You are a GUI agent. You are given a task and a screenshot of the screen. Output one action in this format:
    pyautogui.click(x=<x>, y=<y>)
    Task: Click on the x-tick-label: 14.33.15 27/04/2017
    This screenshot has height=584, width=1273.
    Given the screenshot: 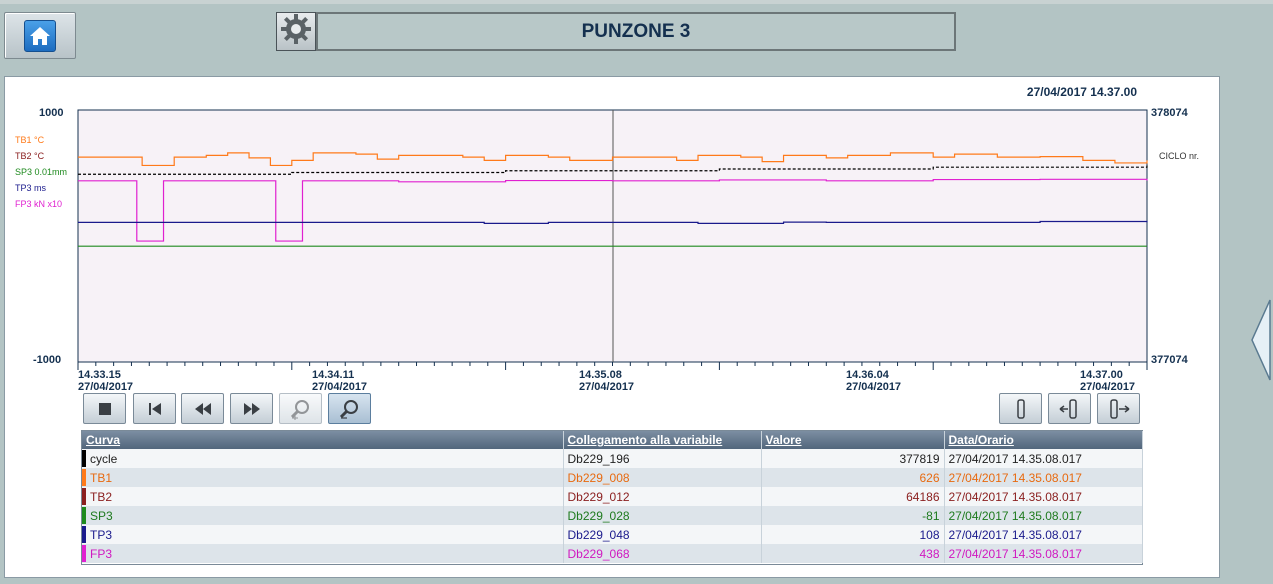 What is the action you would take?
    pyautogui.click(x=105, y=381)
    